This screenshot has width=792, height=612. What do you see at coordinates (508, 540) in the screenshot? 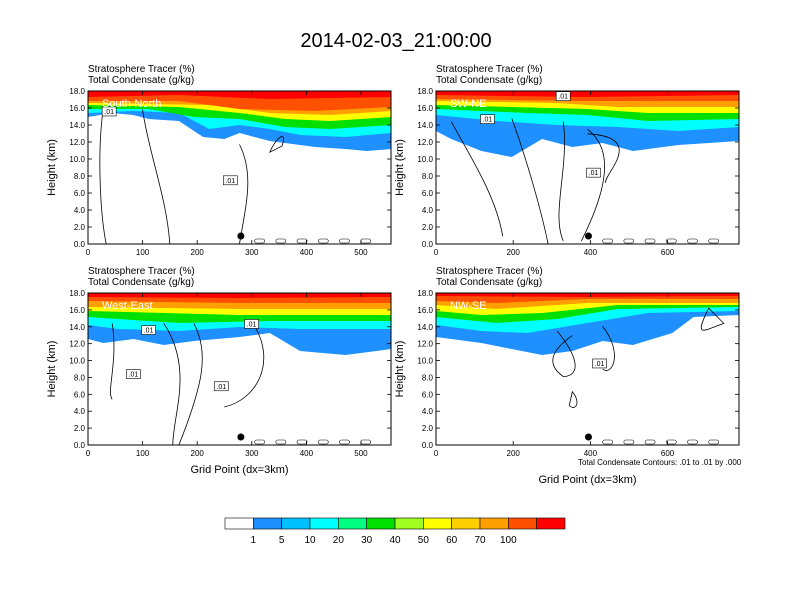
I see `colorbar-label: 100` at bounding box center [508, 540].